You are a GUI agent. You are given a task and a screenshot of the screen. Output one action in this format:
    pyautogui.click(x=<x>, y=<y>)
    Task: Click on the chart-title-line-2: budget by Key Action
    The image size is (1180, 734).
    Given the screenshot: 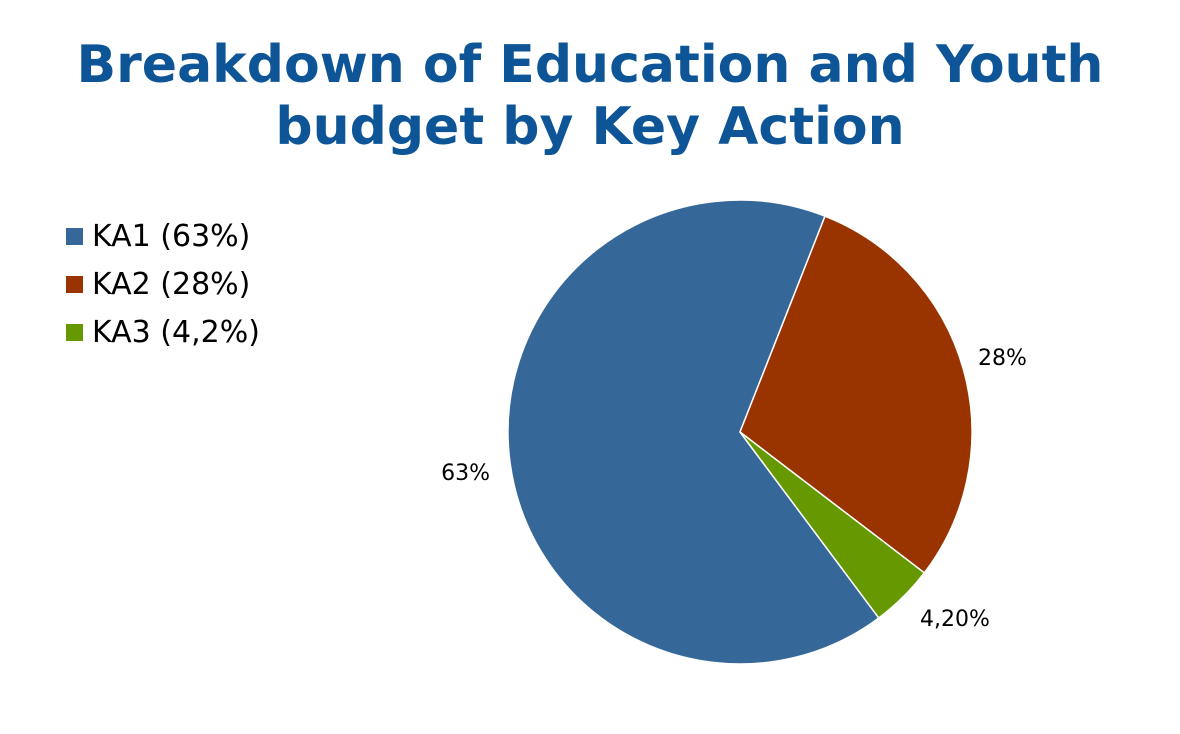 What is the action you would take?
    pyautogui.click(x=590, y=127)
    